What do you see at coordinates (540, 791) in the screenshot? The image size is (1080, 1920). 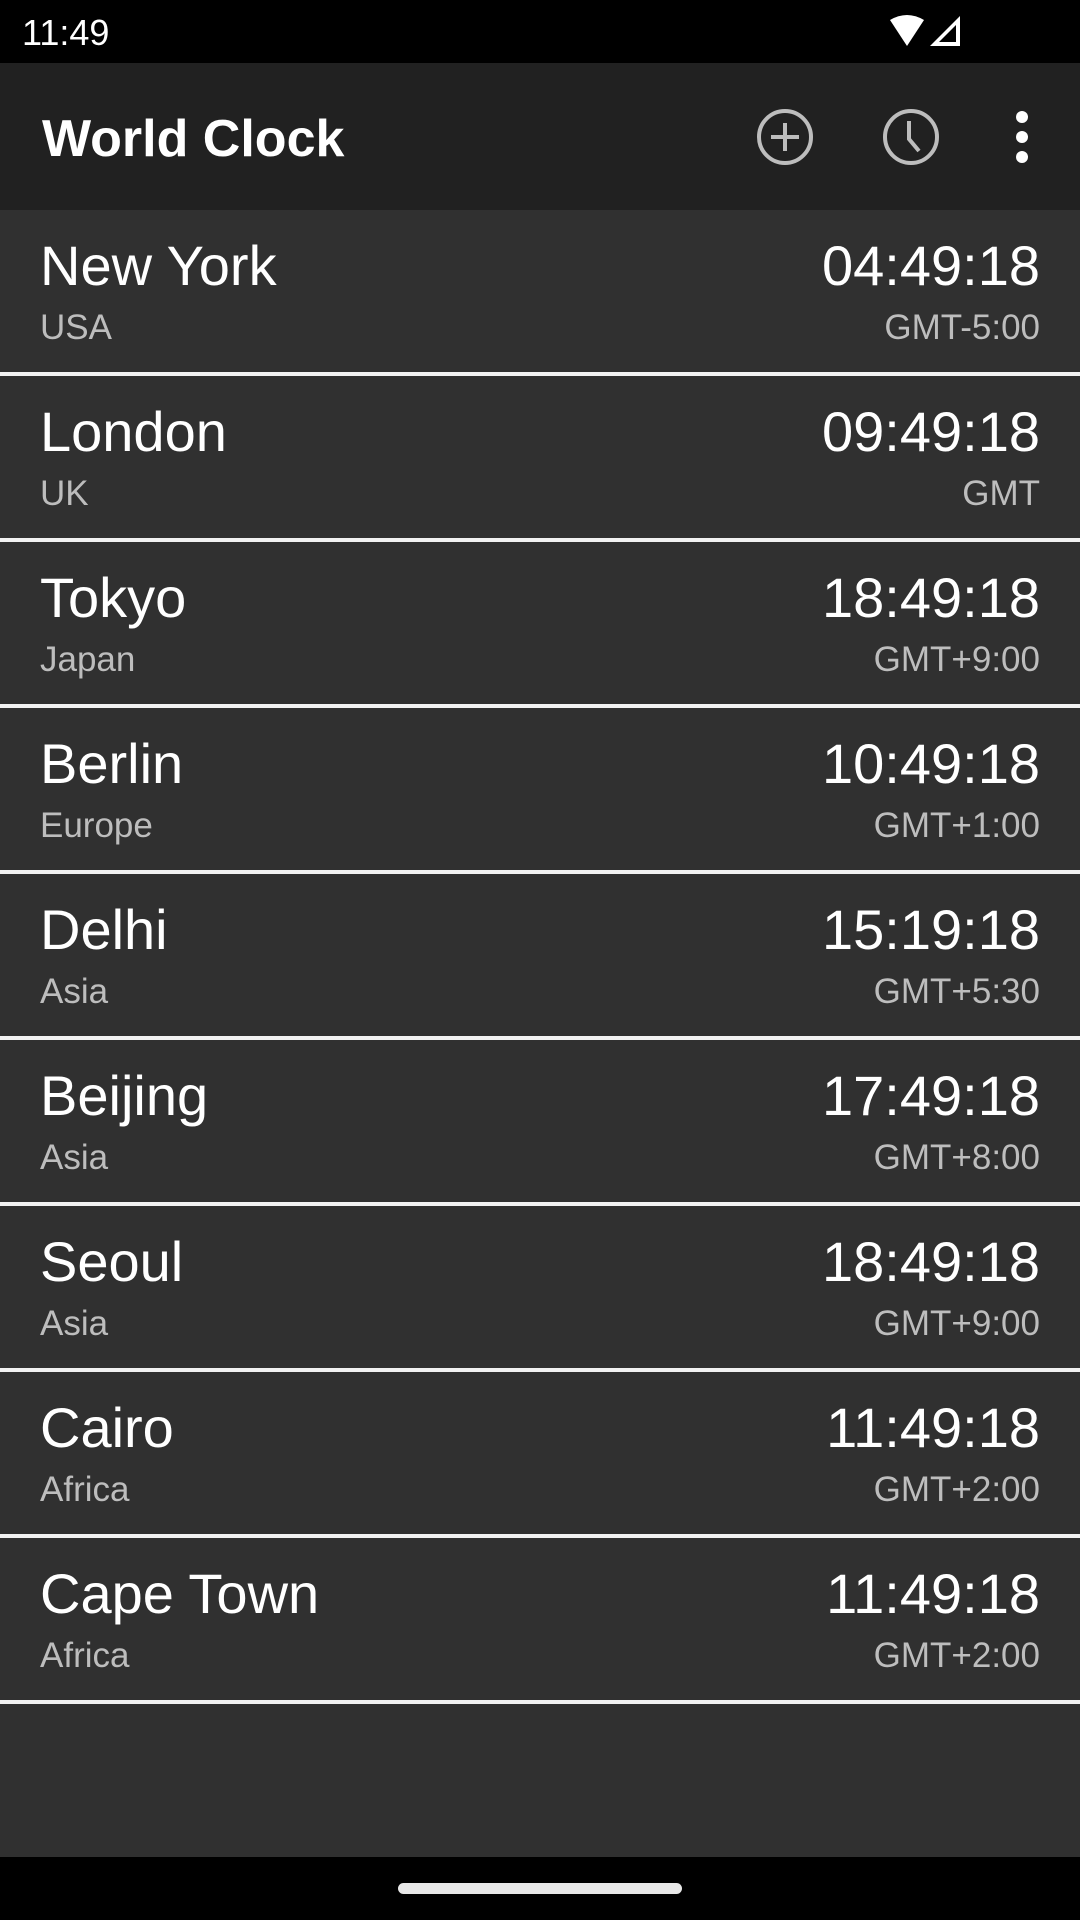 I see `clock-row: Berlin Europe 10:49:18 GMT+1:00` at bounding box center [540, 791].